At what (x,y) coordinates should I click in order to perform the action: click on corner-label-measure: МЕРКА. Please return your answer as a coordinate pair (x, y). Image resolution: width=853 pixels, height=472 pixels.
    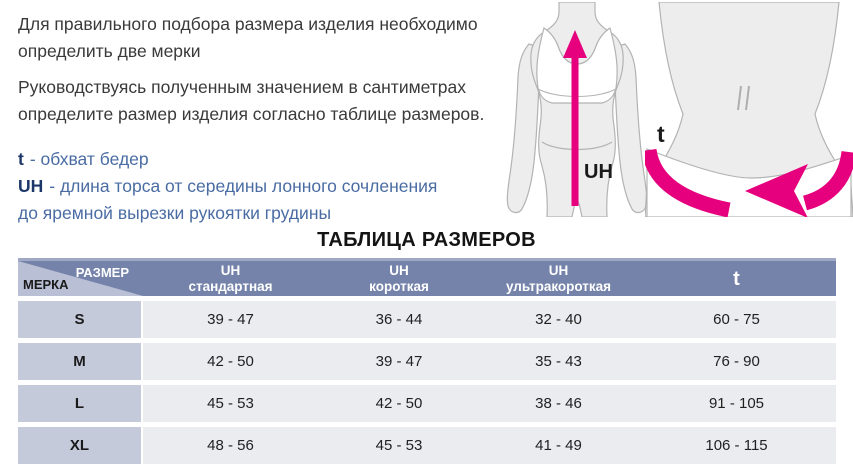
    Looking at the image, I should click on (46, 284).